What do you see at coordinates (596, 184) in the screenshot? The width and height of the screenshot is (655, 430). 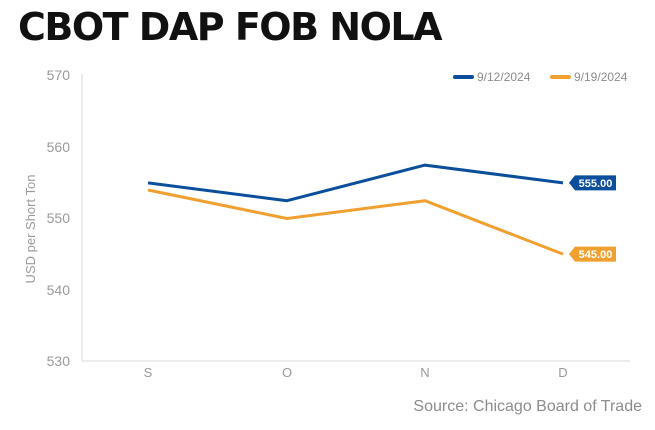 I see `end-label-value: 555.00` at bounding box center [596, 184].